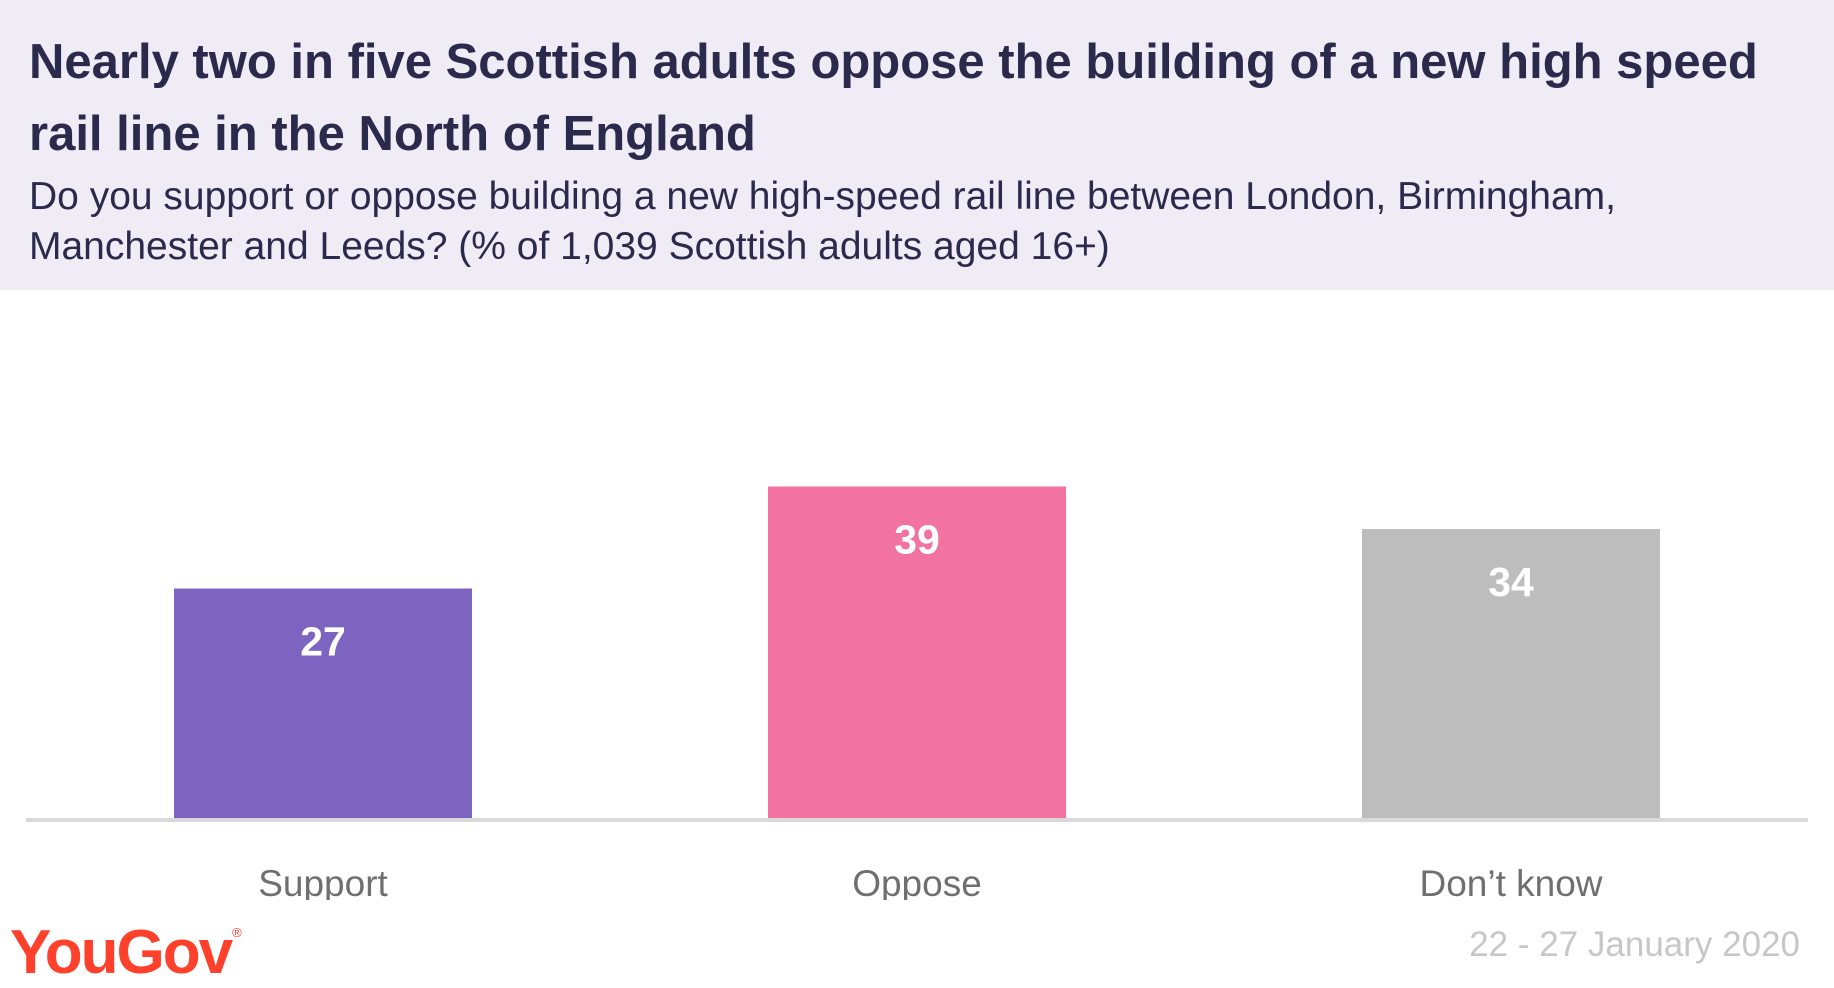 The image size is (1834, 988). Describe the element at coordinates (917, 652) in the screenshot. I see `bar-oppose` at that location.